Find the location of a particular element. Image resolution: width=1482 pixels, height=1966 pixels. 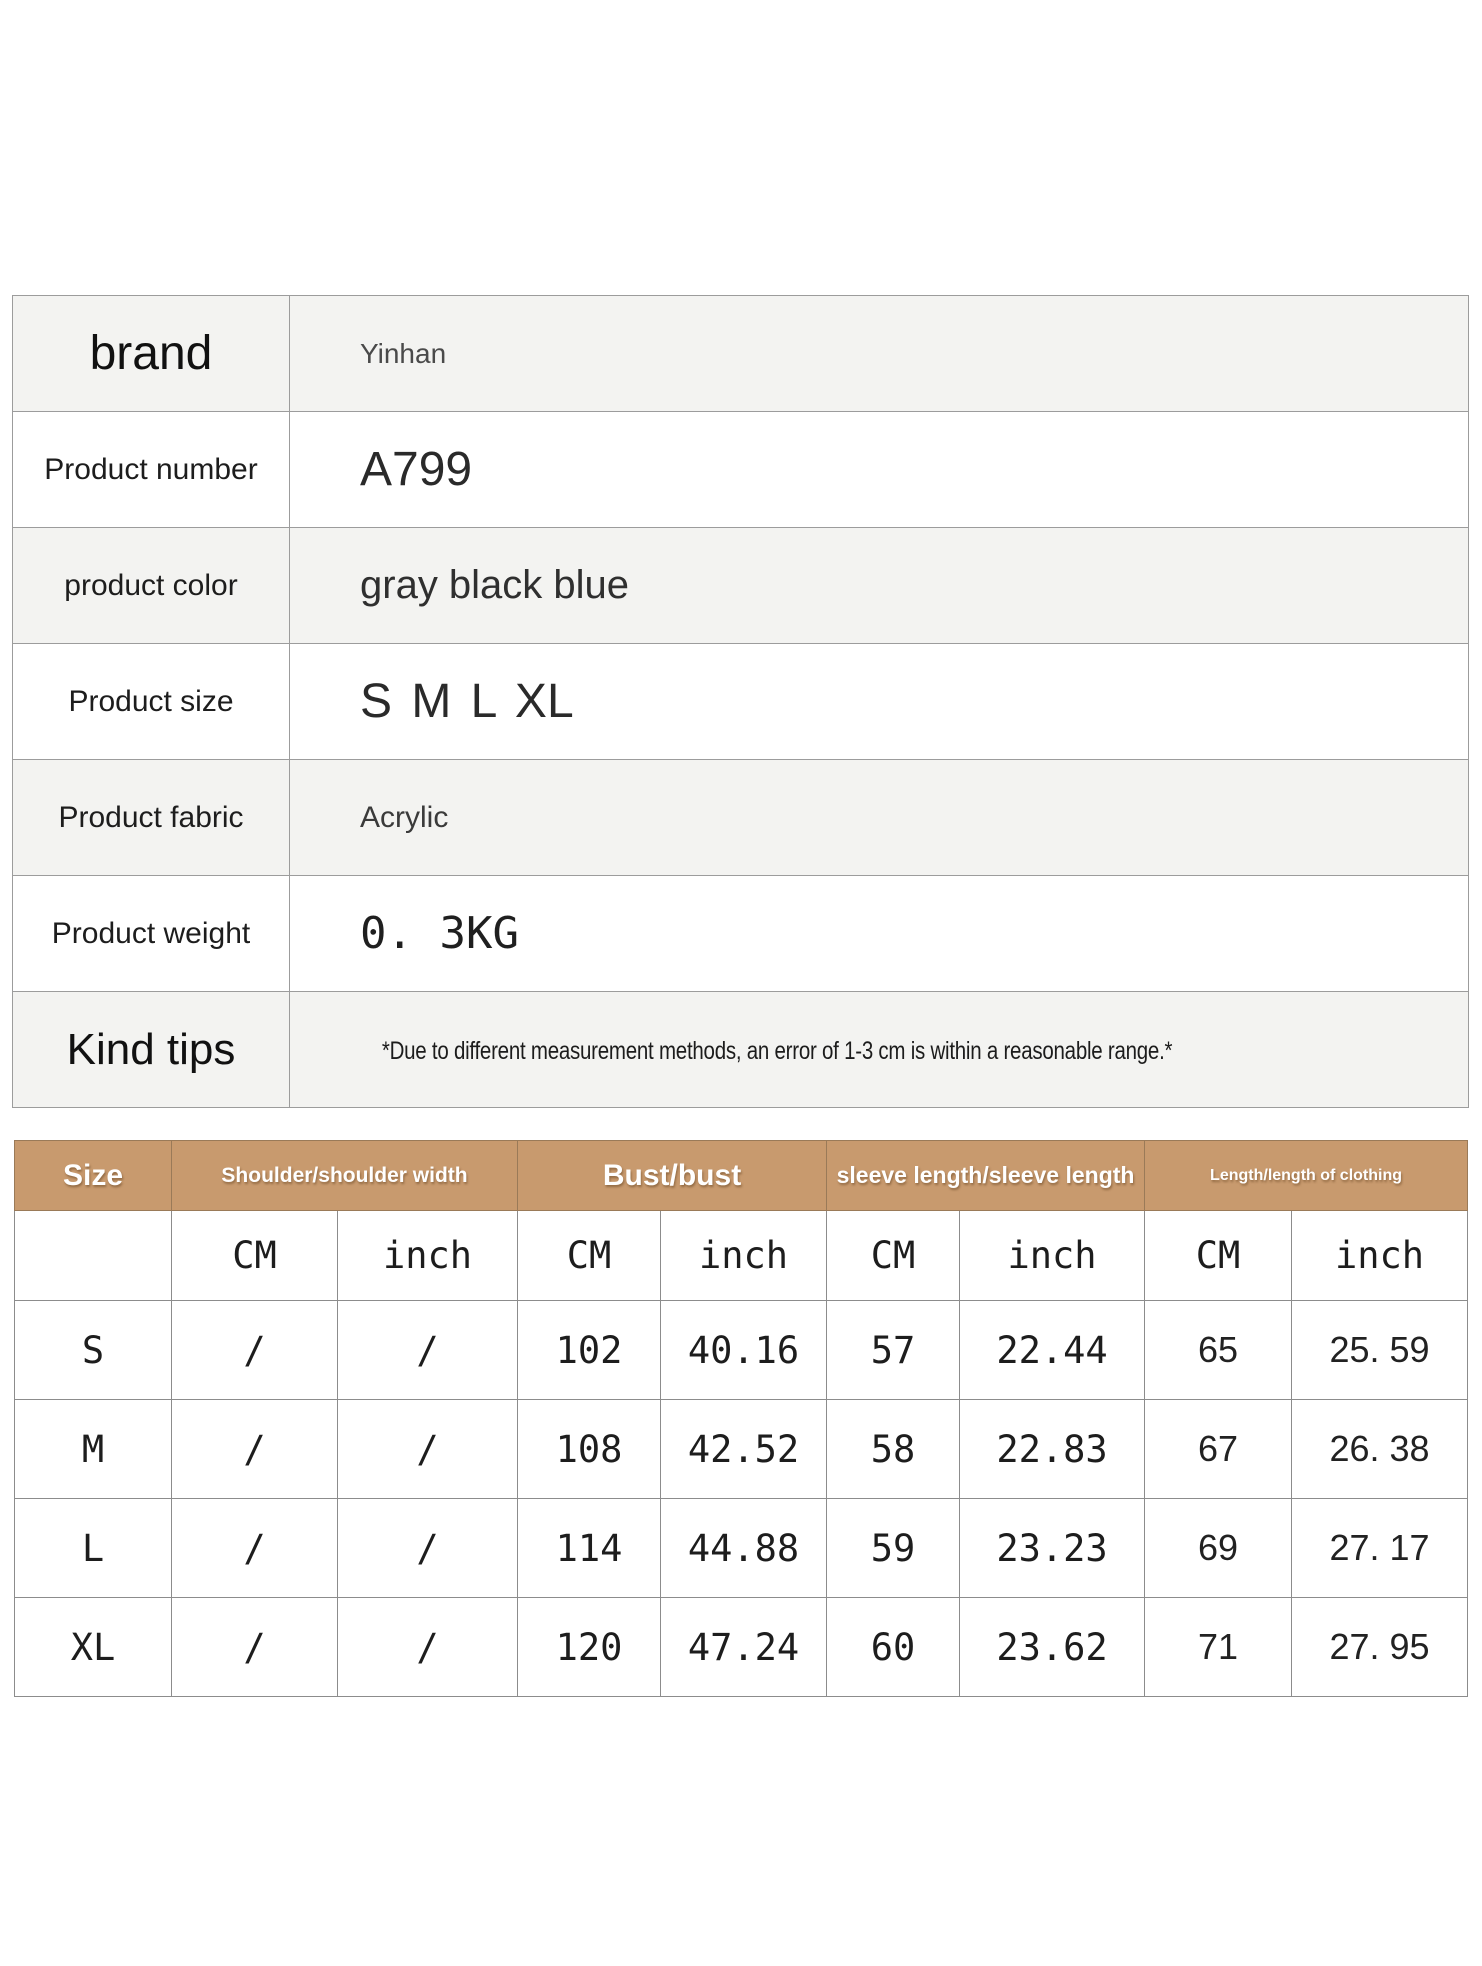

spec-value-product-number: A799 is located at coordinates (879, 469).